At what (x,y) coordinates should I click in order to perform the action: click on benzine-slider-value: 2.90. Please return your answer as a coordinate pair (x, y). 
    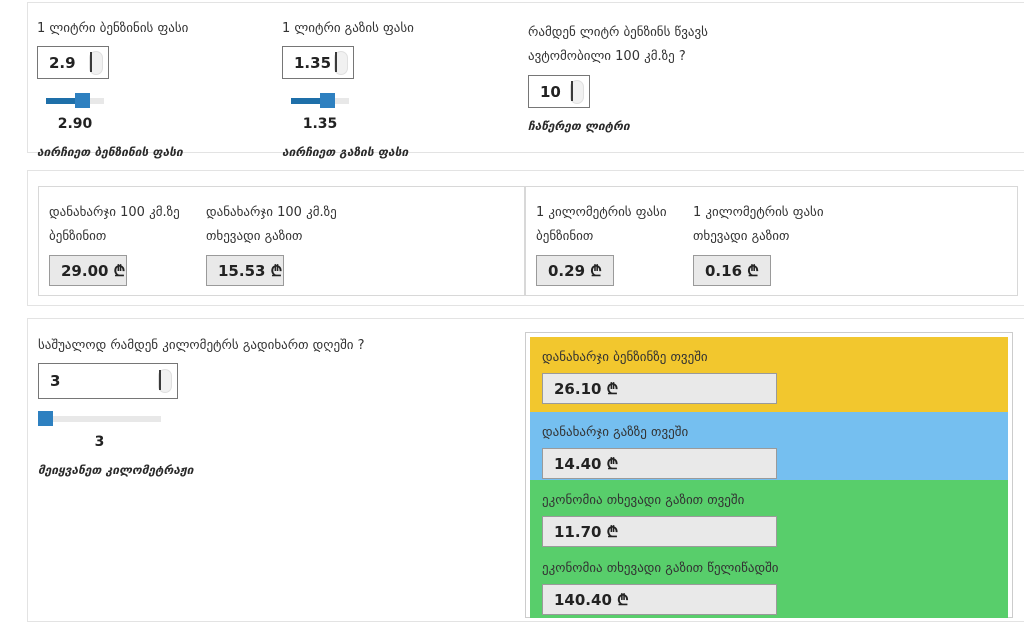
    Looking at the image, I should click on (75, 124).